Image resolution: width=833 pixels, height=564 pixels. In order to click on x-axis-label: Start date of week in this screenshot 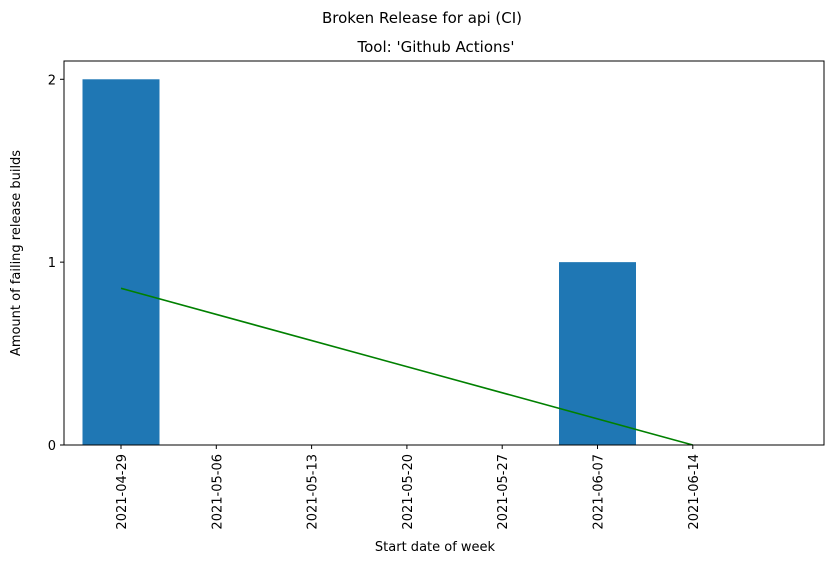, I will do `click(435, 547)`.